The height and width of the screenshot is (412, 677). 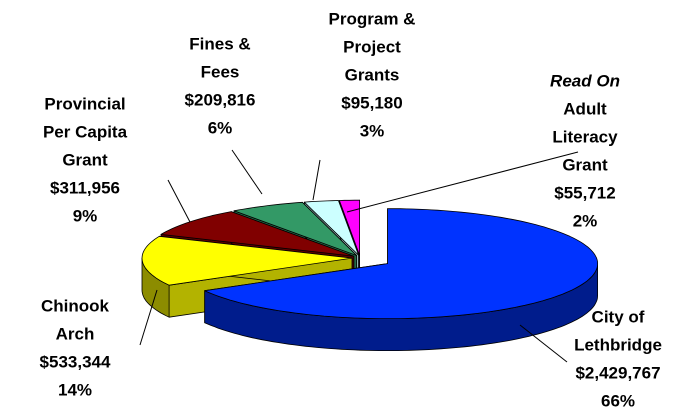 What do you see at coordinates (220, 127) in the screenshot?
I see `percent-label: 6%` at bounding box center [220, 127].